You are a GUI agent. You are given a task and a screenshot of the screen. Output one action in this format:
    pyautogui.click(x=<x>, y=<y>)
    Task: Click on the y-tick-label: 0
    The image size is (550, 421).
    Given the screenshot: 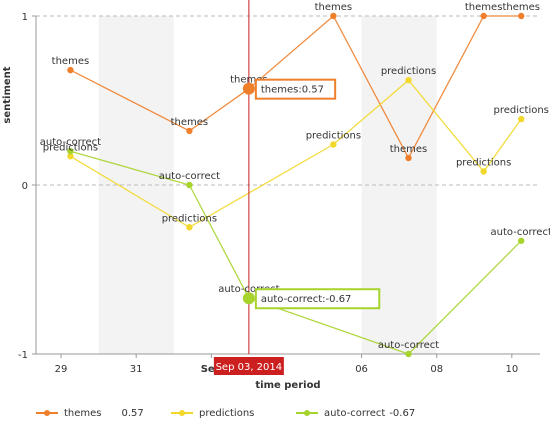 What is the action you would take?
    pyautogui.click(x=25, y=186)
    